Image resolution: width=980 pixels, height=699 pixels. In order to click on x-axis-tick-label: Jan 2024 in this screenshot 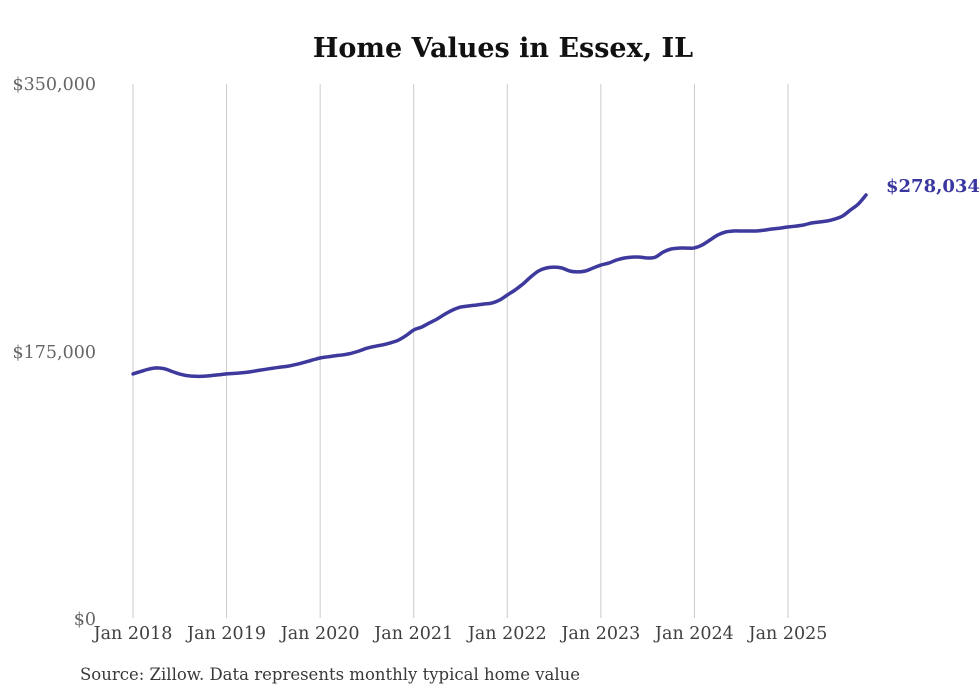, I will do `click(694, 634)`.